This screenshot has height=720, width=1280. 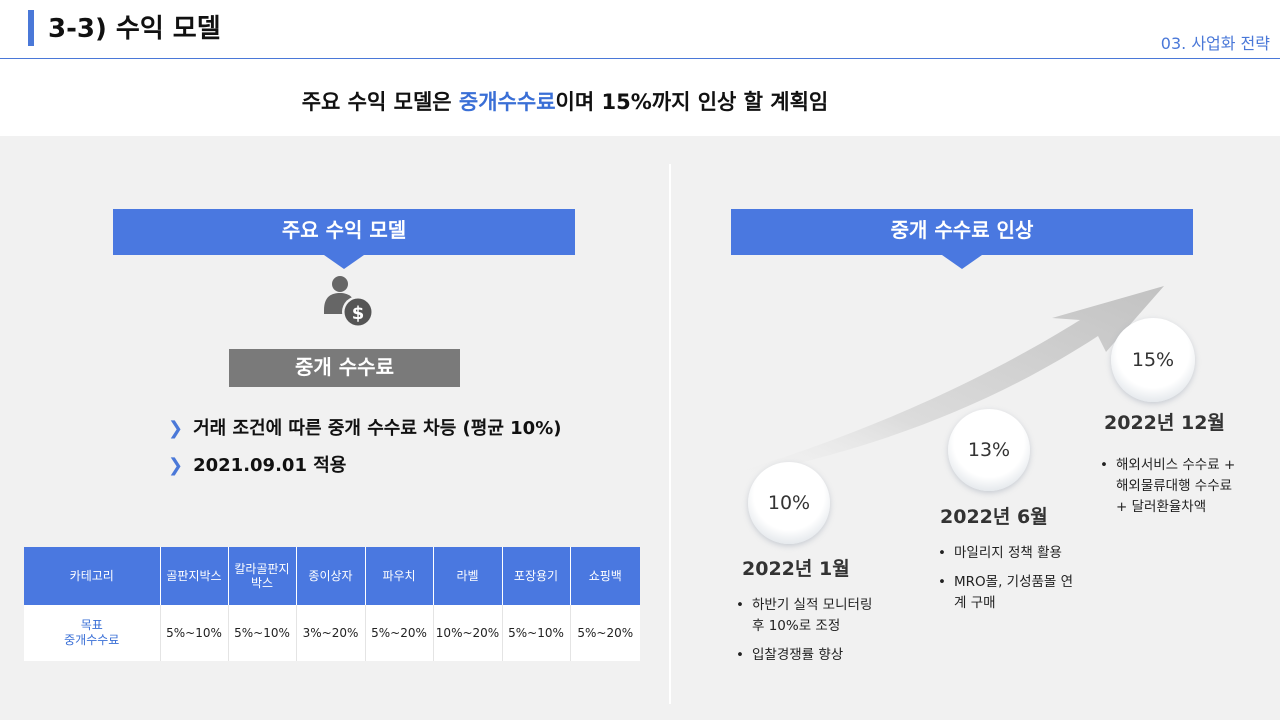 I want to click on bullet-apply-date: ❯ 2021.09.01 적용, so click(x=257, y=464).